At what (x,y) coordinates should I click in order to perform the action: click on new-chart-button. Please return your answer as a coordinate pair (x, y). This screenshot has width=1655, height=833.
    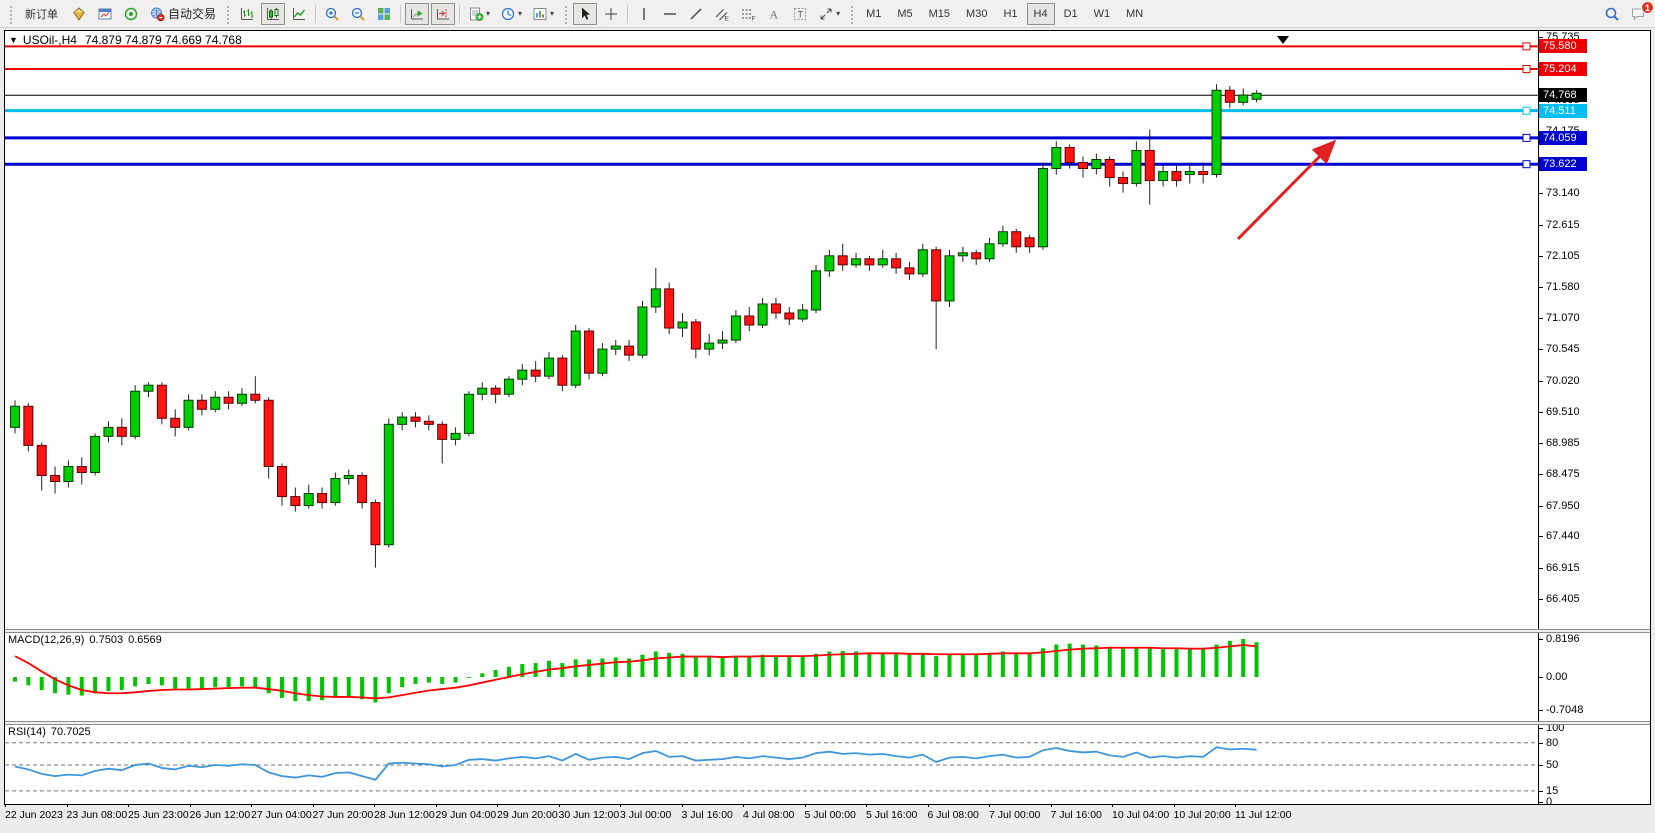
    Looking at the image, I should click on (105, 14).